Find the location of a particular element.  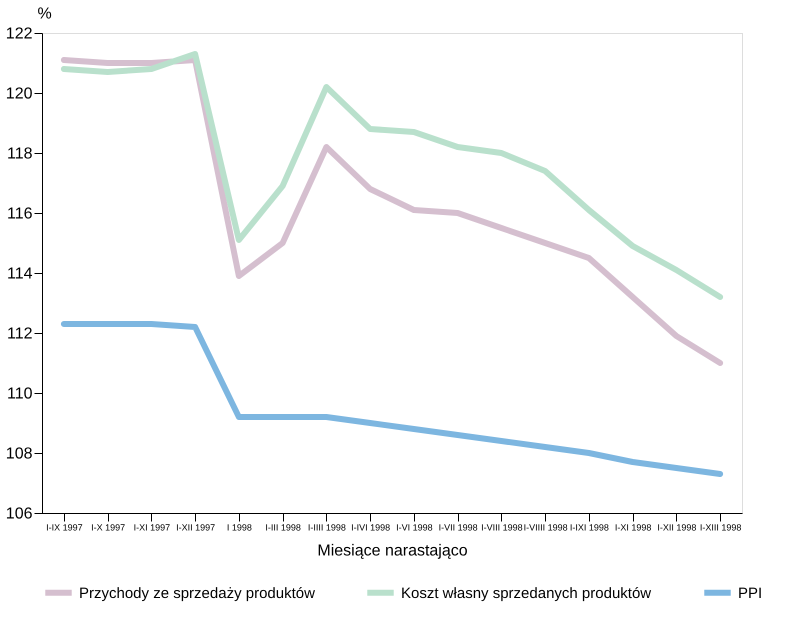

x-tick-label: I-XI 1997 is located at coordinates (152, 527).